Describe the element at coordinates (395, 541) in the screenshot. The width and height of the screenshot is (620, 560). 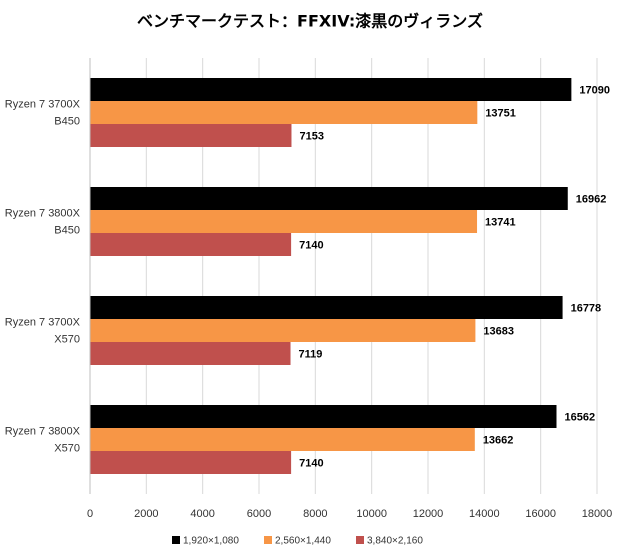
I see `legend-label: 3,840×2,160` at that location.